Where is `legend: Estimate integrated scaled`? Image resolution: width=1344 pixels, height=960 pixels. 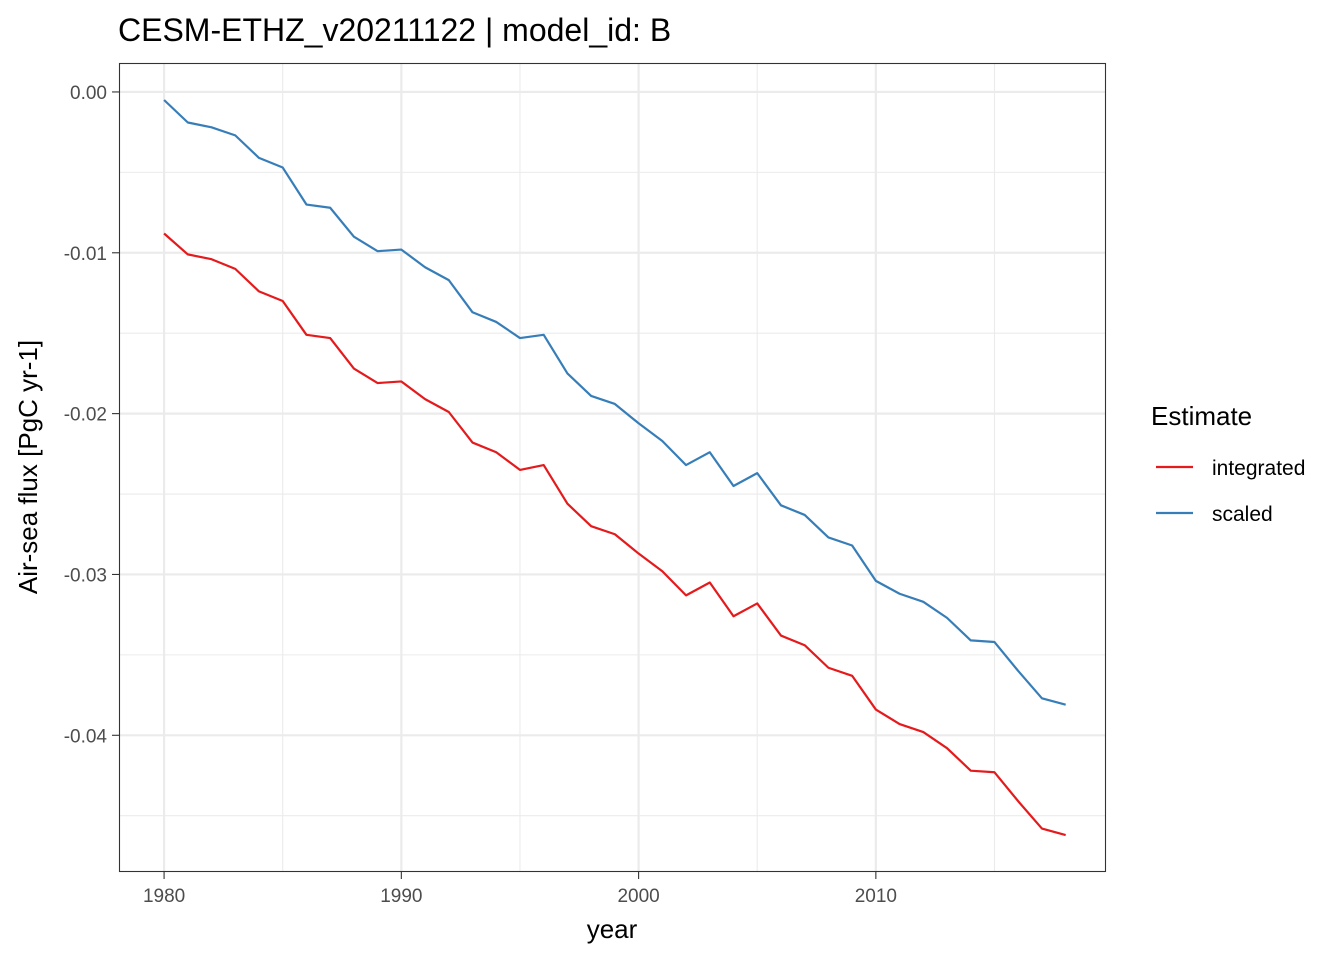 legend: Estimate integrated scaled is located at coordinates (1228, 463).